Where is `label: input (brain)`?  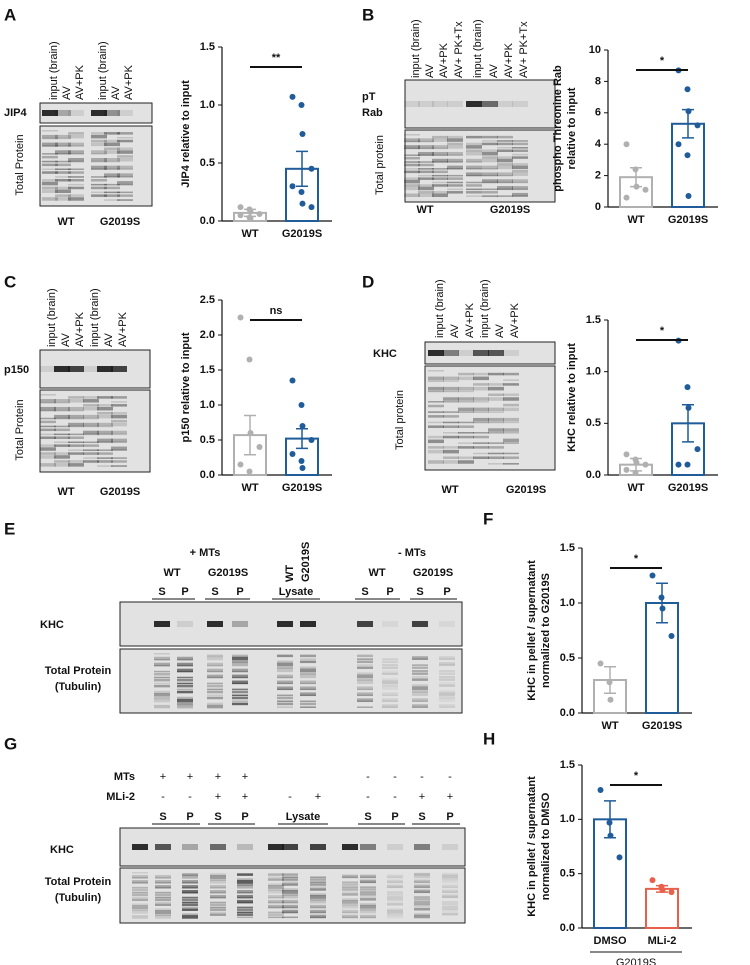 label: input (brain) is located at coordinates (485, 308).